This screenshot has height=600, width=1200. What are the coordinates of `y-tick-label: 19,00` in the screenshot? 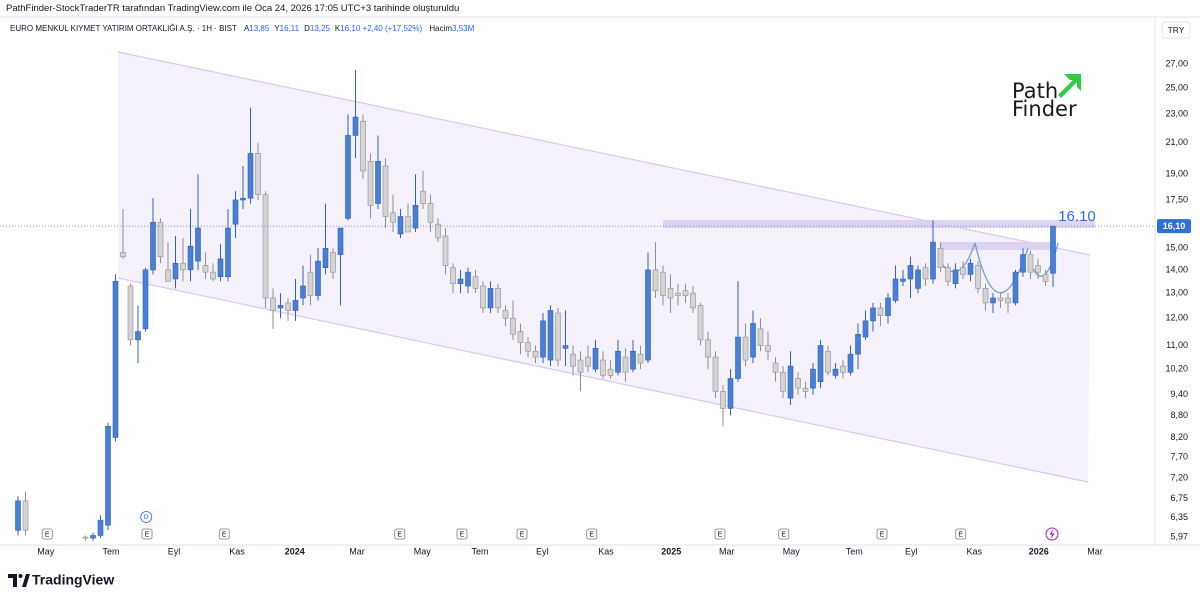 It's located at (1176, 174).